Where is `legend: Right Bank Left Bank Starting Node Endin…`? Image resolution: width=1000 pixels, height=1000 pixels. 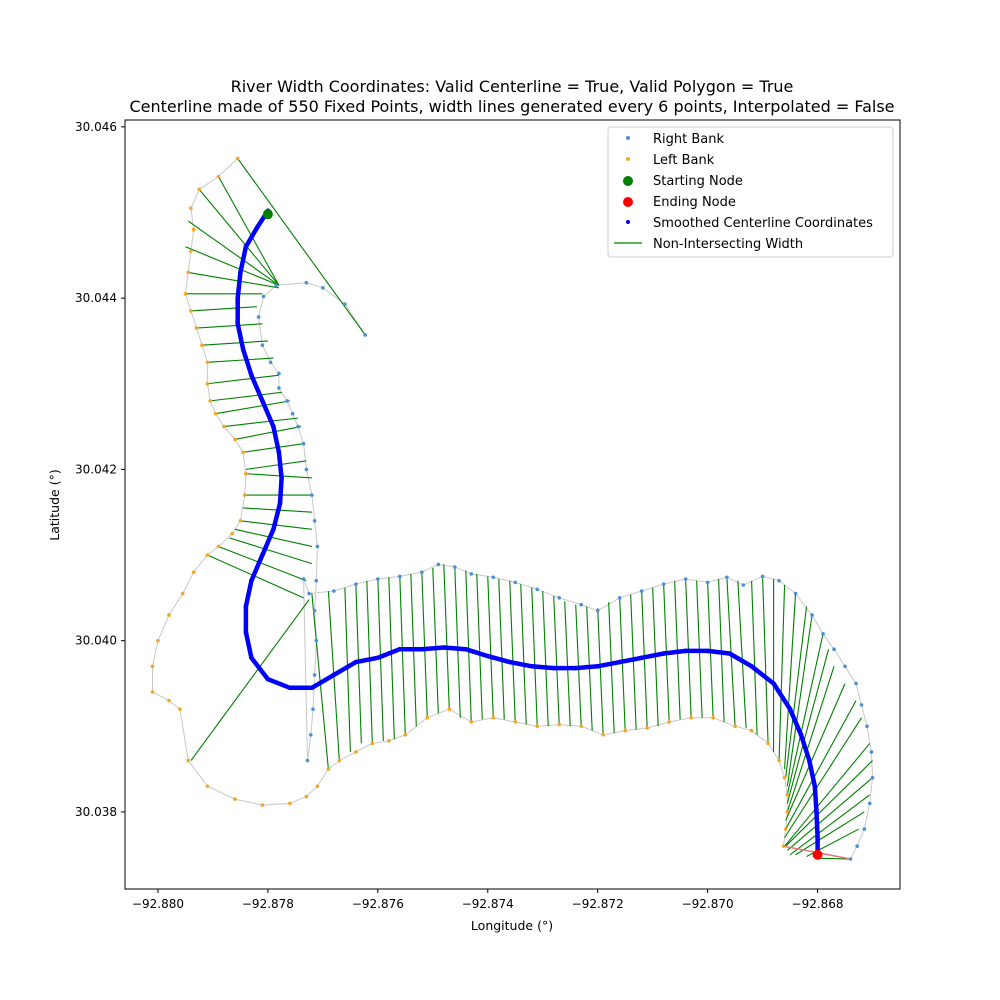 legend: Right Bank Left Bank Starting Node Endin… is located at coordinates (750, 192).